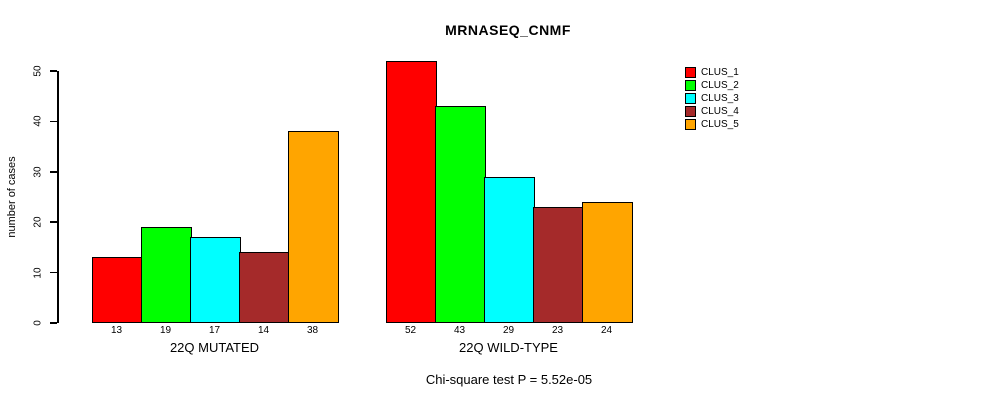 This screenshot has height=400, width=990. I want to click on legend-item: CLUS_2, so click(712, 85).